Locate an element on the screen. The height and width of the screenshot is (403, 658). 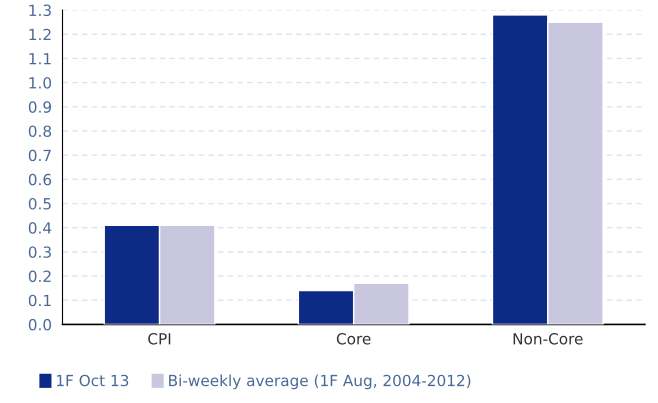
y-tick-label: 0.7 is located at coordinates (39, 156).